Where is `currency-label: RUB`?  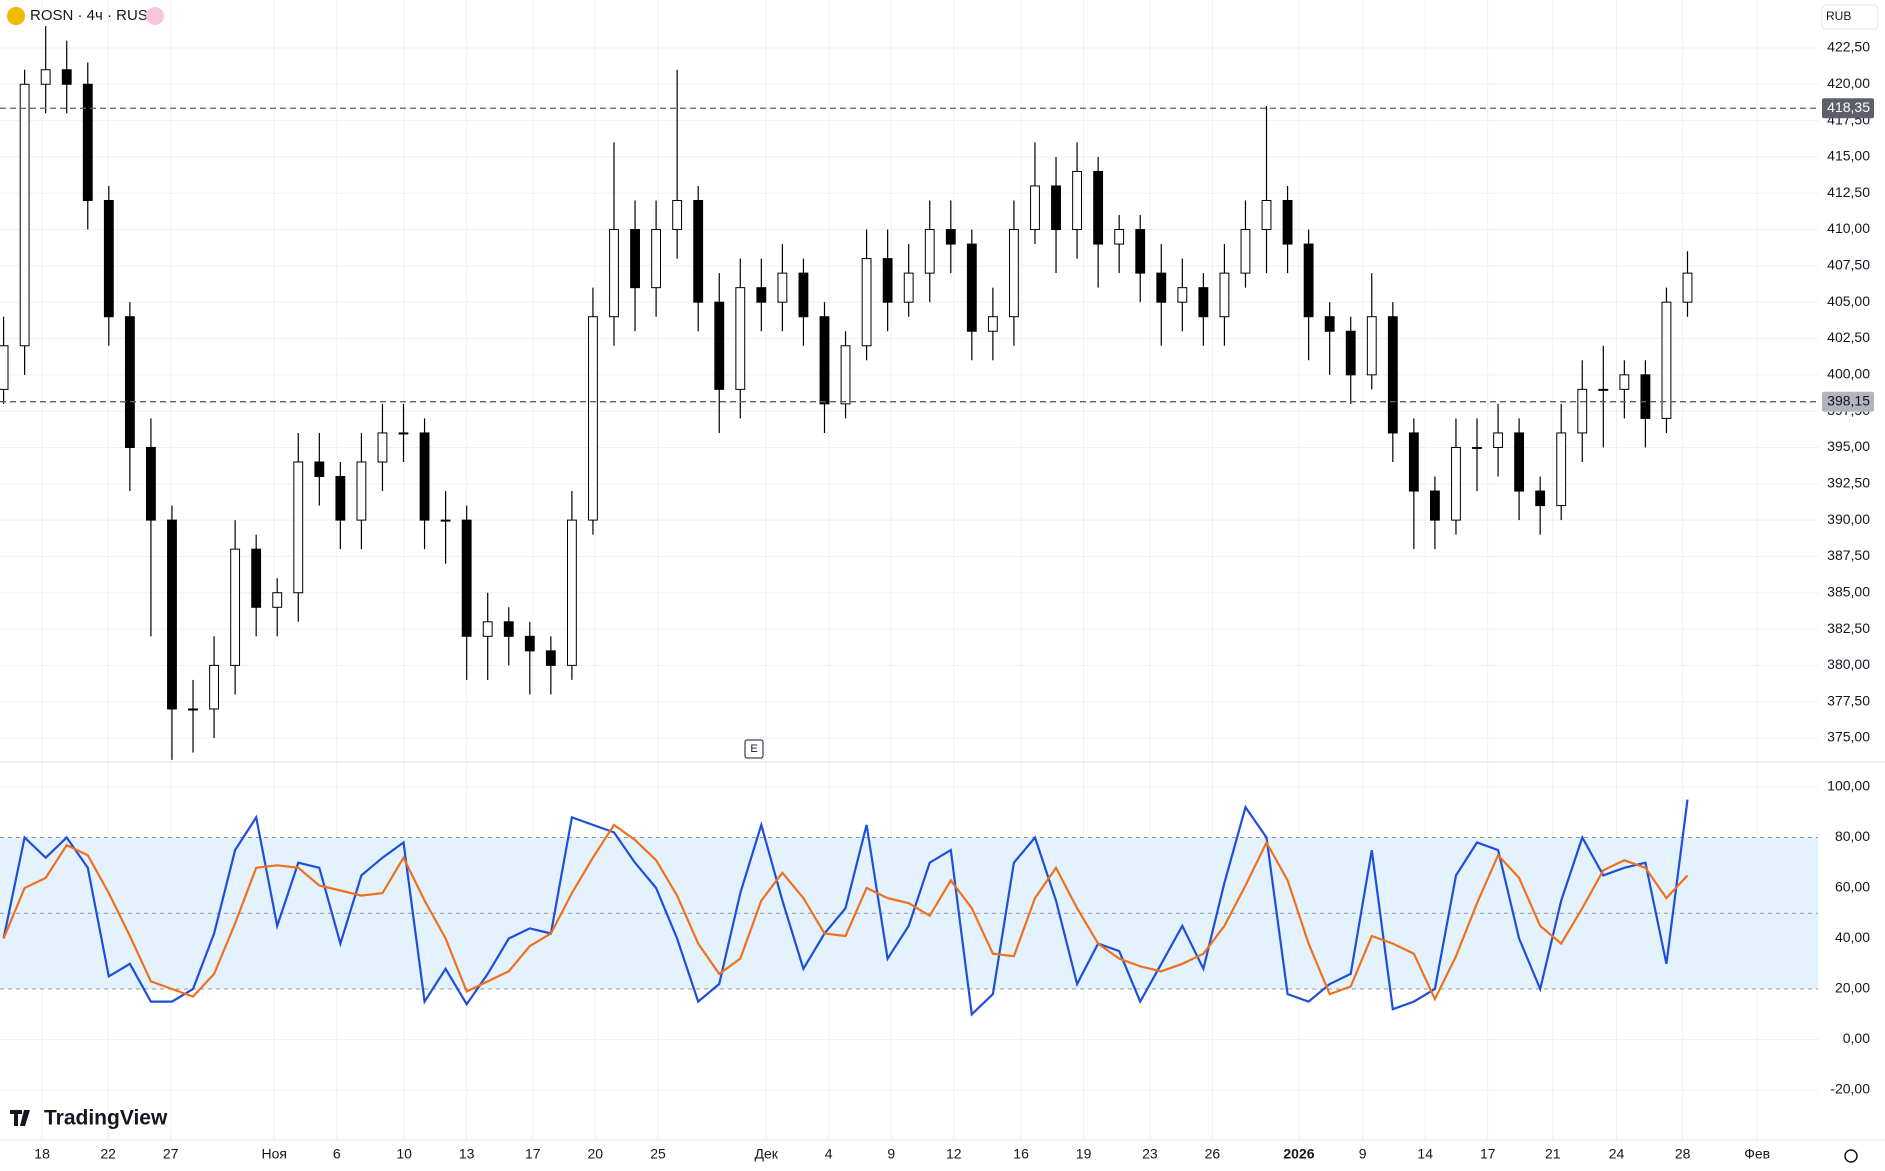 currency-label: RUB is located at coordinates (1838, 16).